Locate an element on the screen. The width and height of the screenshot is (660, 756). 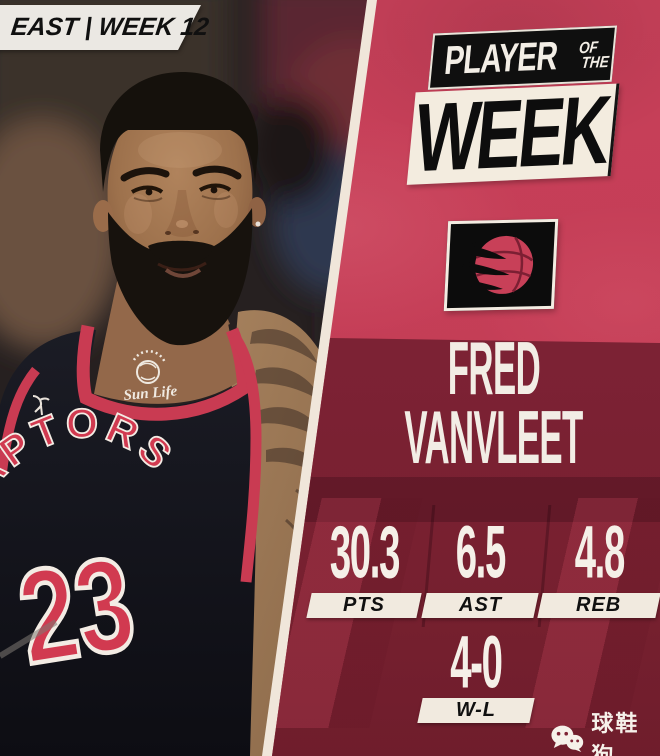
stat-assists: 6.5 AST is located at coordinates (480, 564).